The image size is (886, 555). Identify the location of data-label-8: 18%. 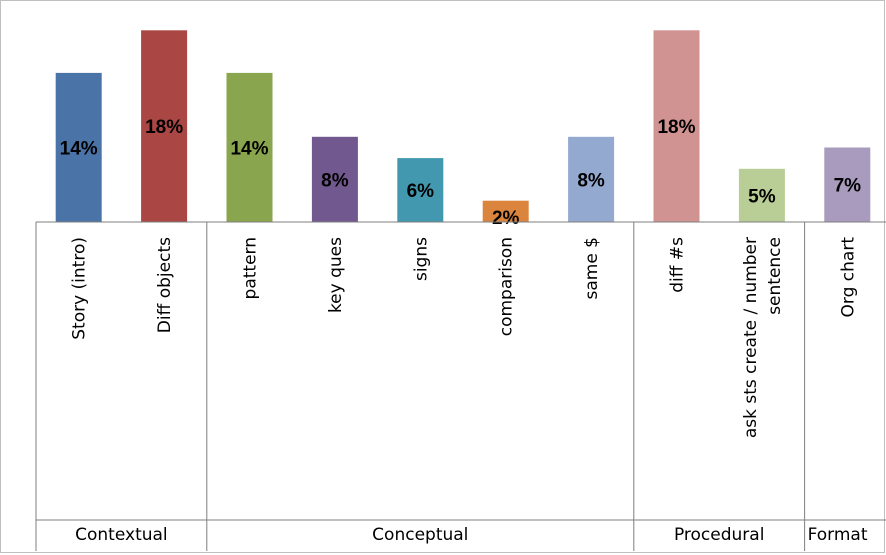
(676, 127).